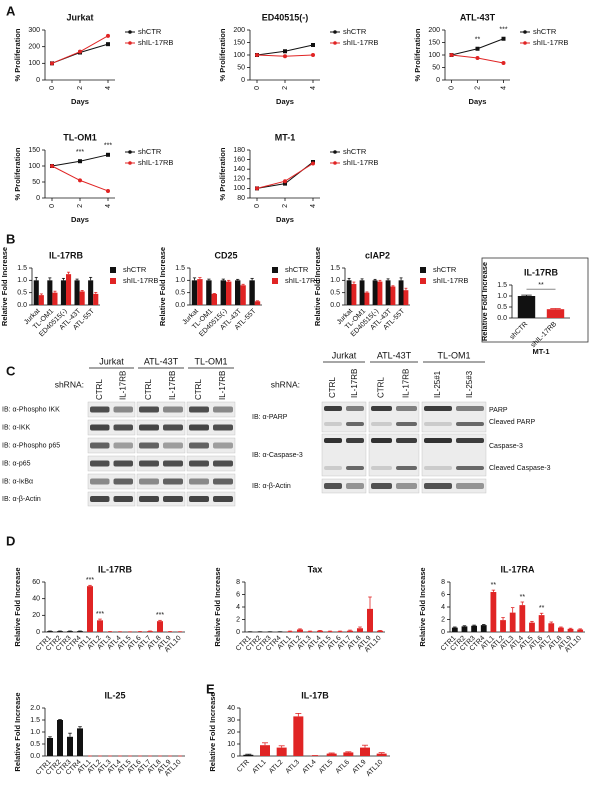 The width and height of the screenshot is (592, 800). What do you see at coordinates (541, 272) in the screenshot?
I see `chart-title: IL-17RB` at bounding box center [541, 272].